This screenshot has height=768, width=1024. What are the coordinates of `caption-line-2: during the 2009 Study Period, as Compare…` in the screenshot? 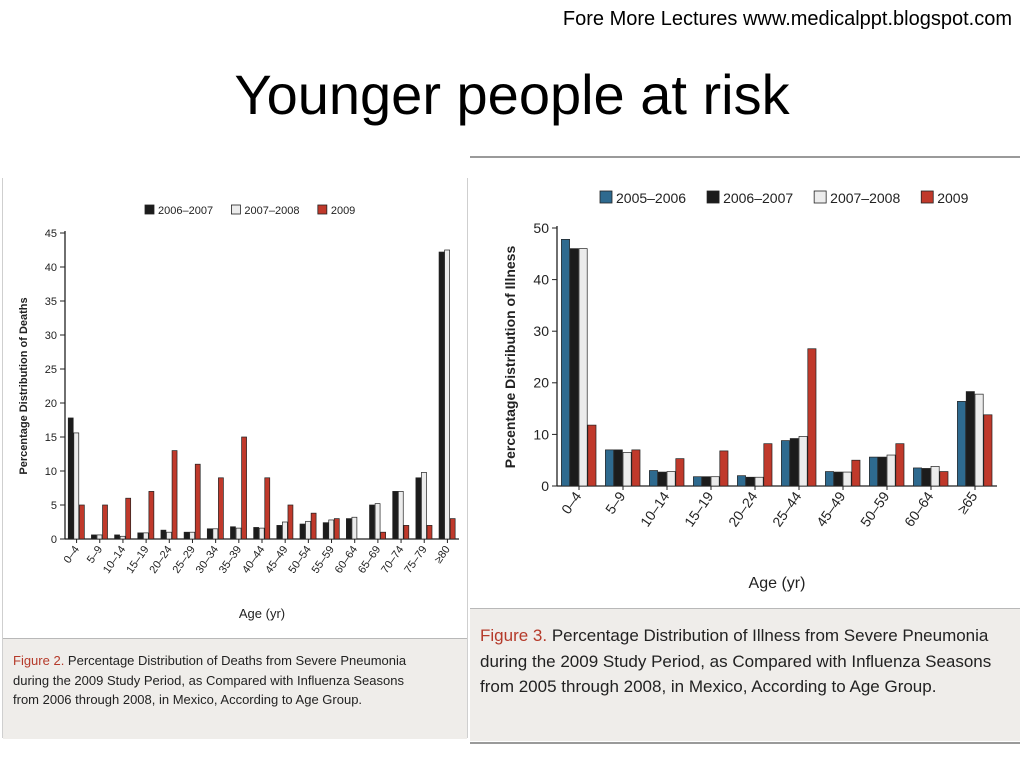 It's located at (208, 680).